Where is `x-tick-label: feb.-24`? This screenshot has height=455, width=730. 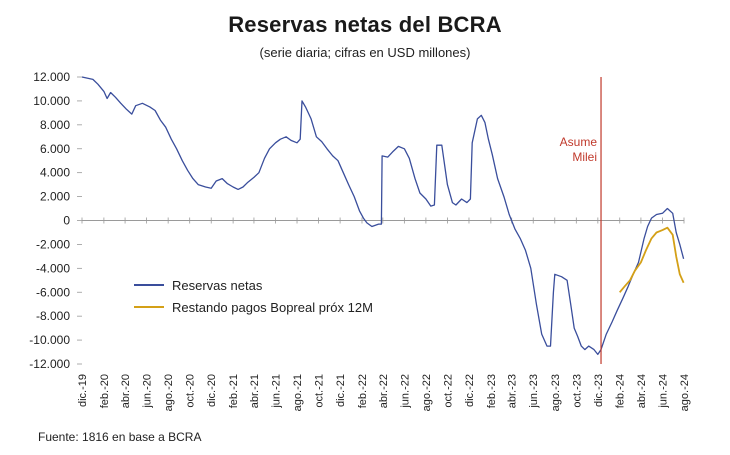
x-tick-label: feb.-24 is located at coordinates (621, 391).